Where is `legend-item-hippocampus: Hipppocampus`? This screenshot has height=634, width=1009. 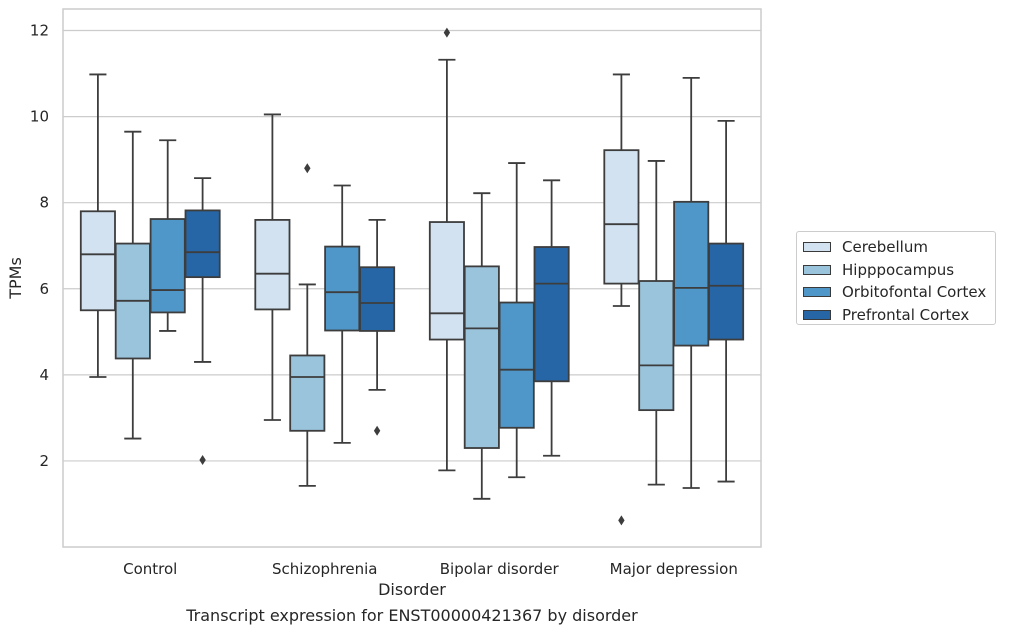
legend-item-hippocampus: Hipppocampus is located at coordinates (899, 270).